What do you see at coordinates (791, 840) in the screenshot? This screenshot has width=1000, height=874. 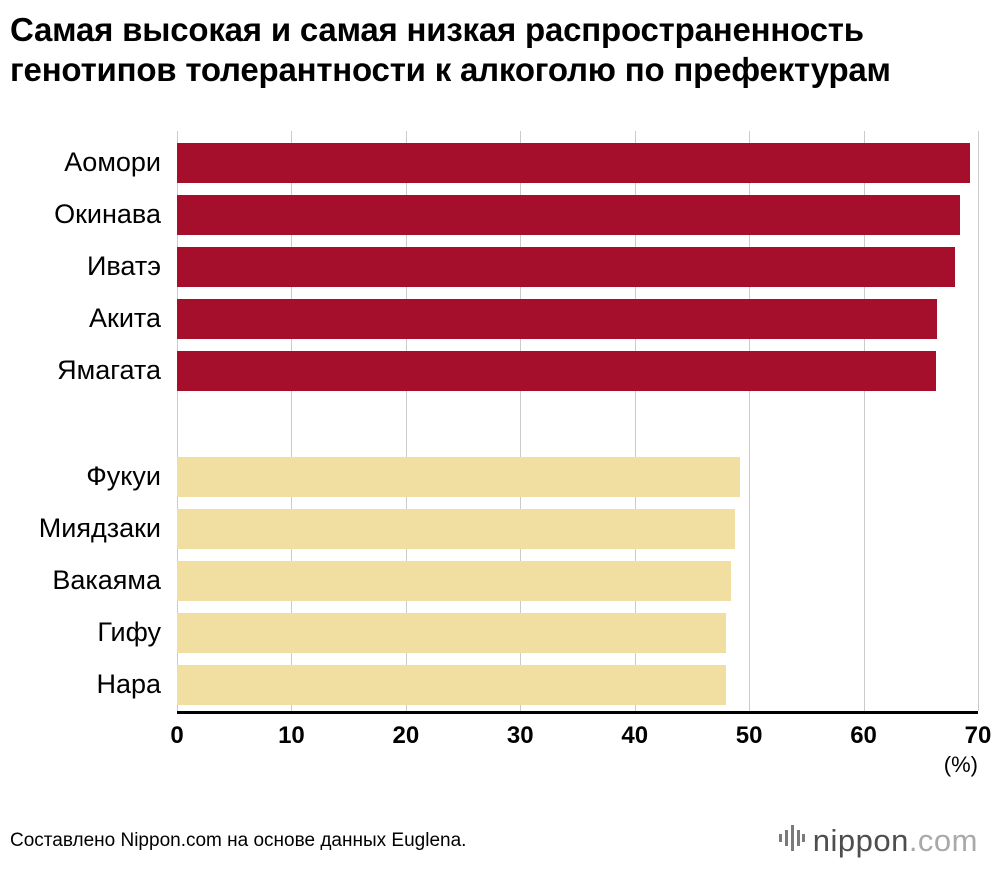 I see `soundbars-icon` at bounding box center [791, 840].